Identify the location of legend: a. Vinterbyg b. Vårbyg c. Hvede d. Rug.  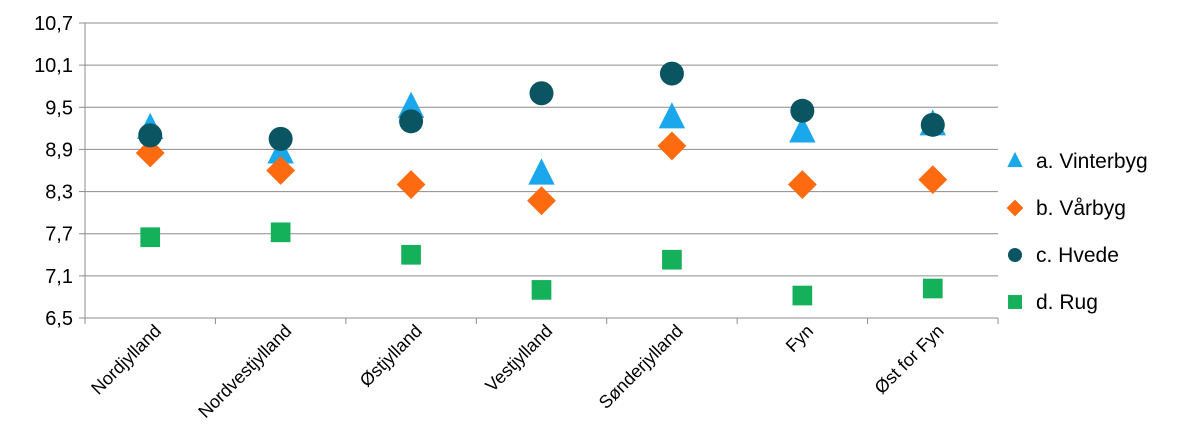
(1077, 232).